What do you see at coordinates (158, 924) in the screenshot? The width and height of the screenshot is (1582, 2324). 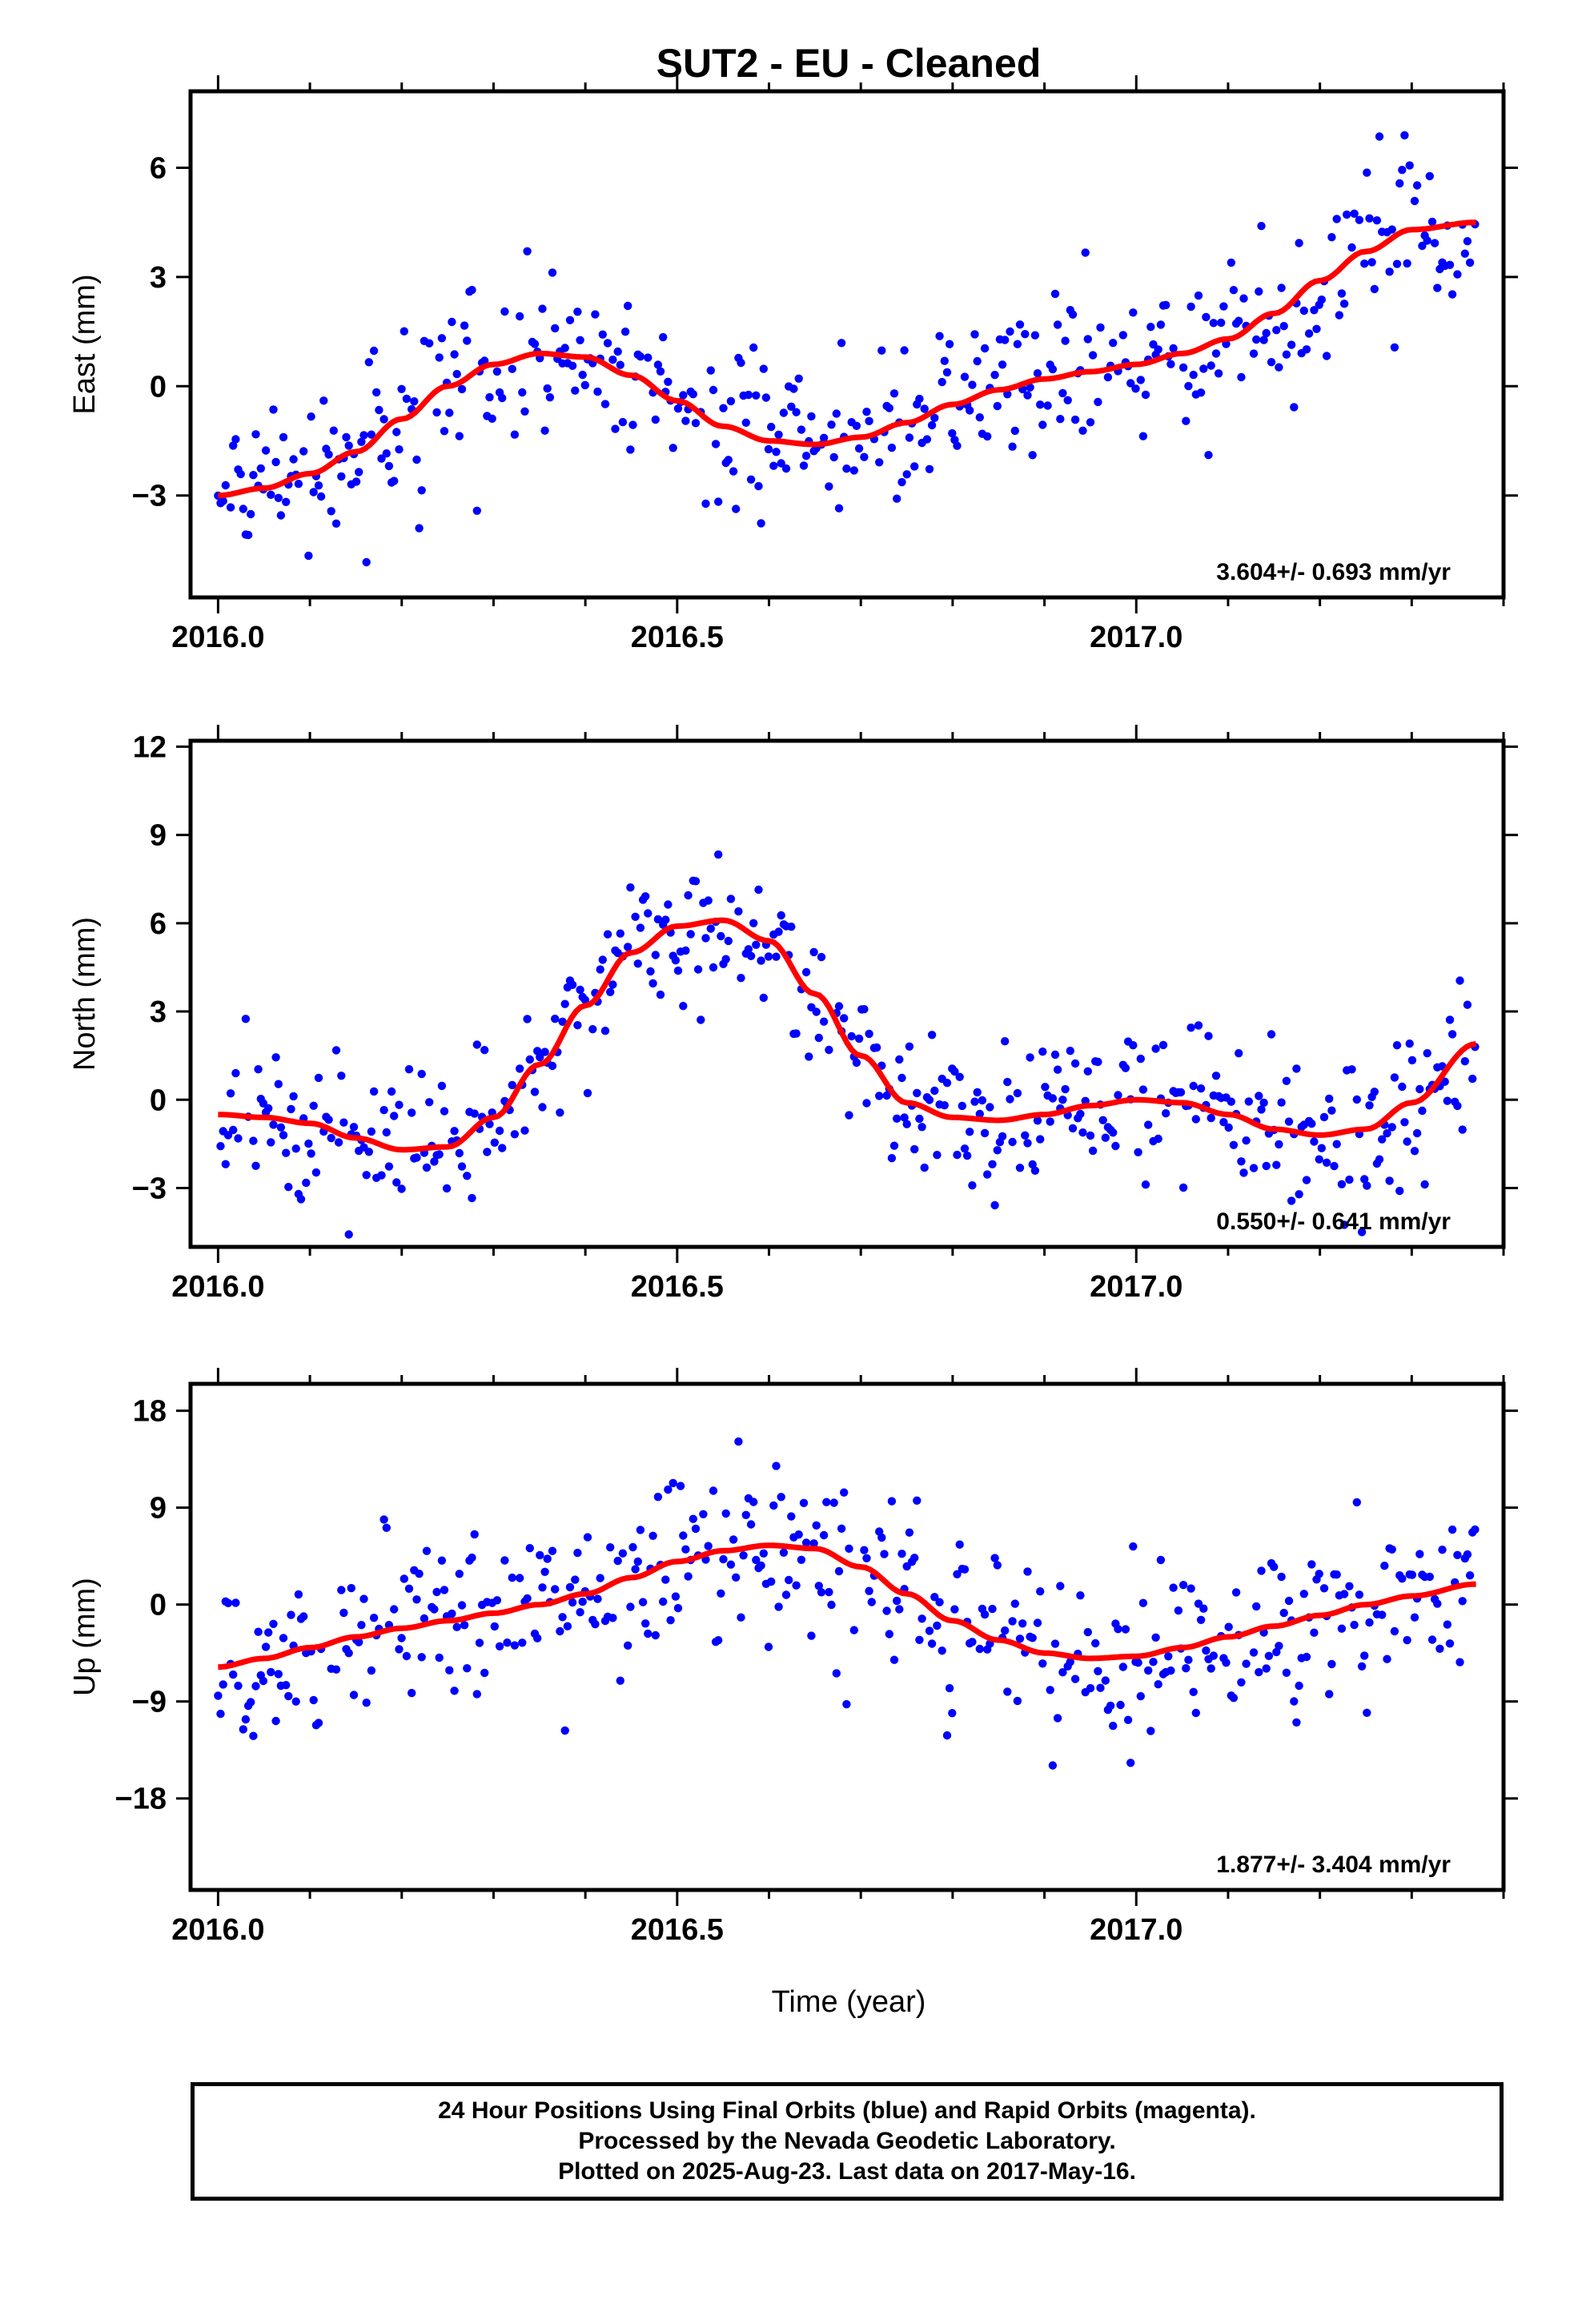 I see `y-tick-label: 6` at bounding box center [158, 924].